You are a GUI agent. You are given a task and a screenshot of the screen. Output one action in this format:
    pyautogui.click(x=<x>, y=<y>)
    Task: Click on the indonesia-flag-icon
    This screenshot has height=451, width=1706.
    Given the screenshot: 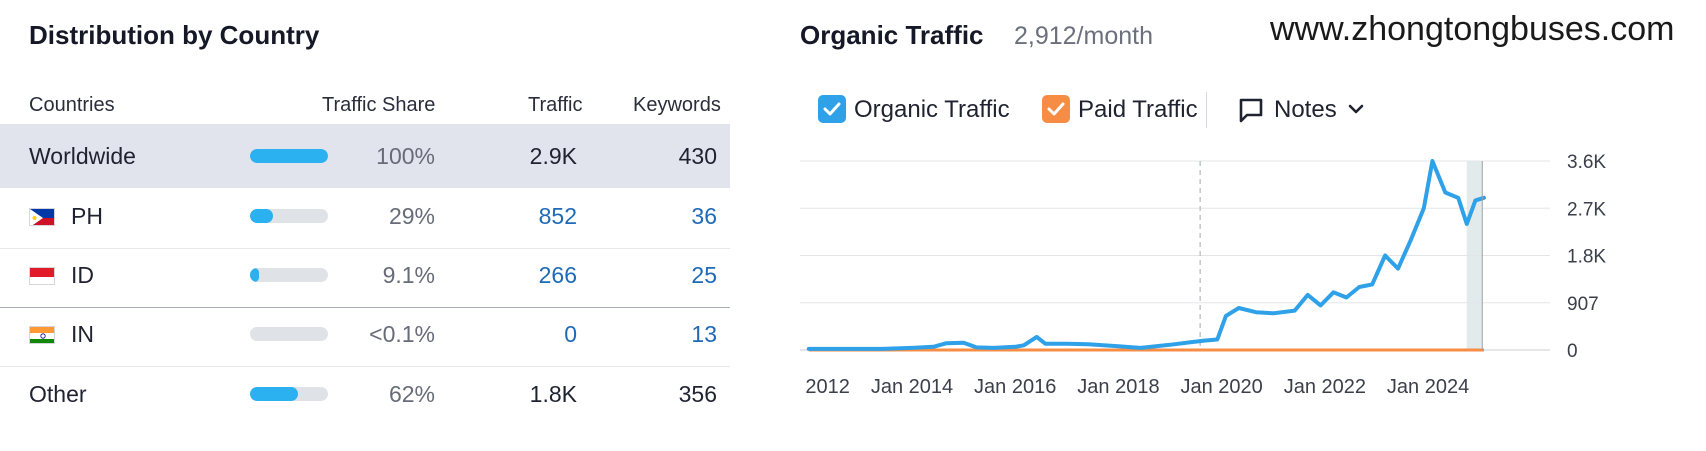 What is the action you would take?
    pyautogui.click(x=42, y=276)
    